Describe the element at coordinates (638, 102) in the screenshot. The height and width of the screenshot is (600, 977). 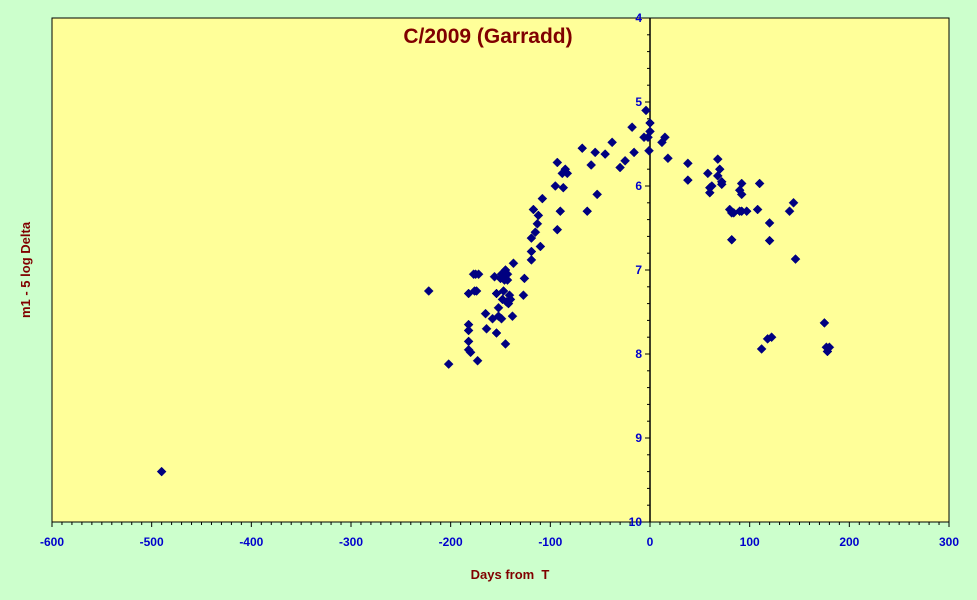
I see `y-tick-label: 5` at that location.